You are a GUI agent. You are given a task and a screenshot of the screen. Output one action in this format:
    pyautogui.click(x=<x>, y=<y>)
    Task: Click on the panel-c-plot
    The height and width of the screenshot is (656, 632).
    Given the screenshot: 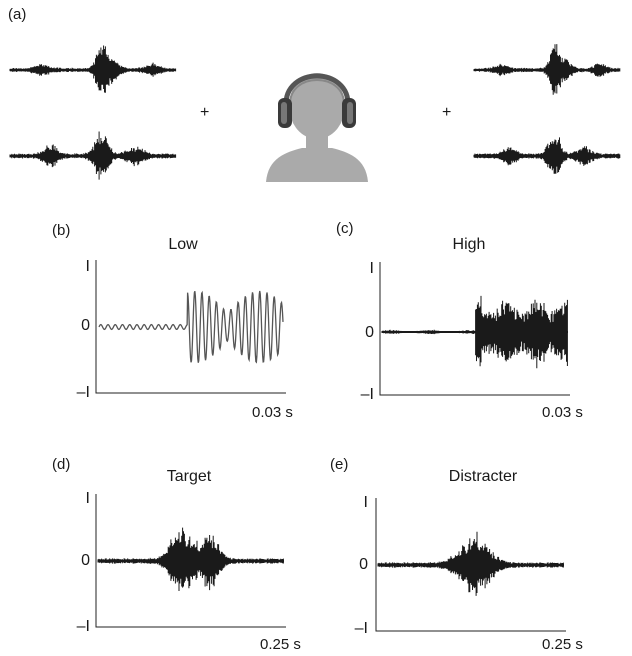 What is the action you would take?
    pyautogui.click(x=474, y=329)
    